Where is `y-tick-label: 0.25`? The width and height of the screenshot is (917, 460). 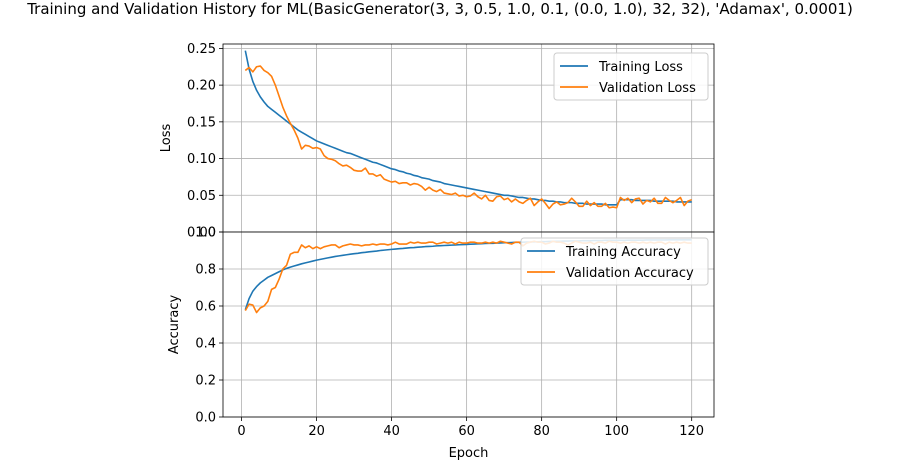 y-tick-label: 0.25 is located at coordinates (201, 49).